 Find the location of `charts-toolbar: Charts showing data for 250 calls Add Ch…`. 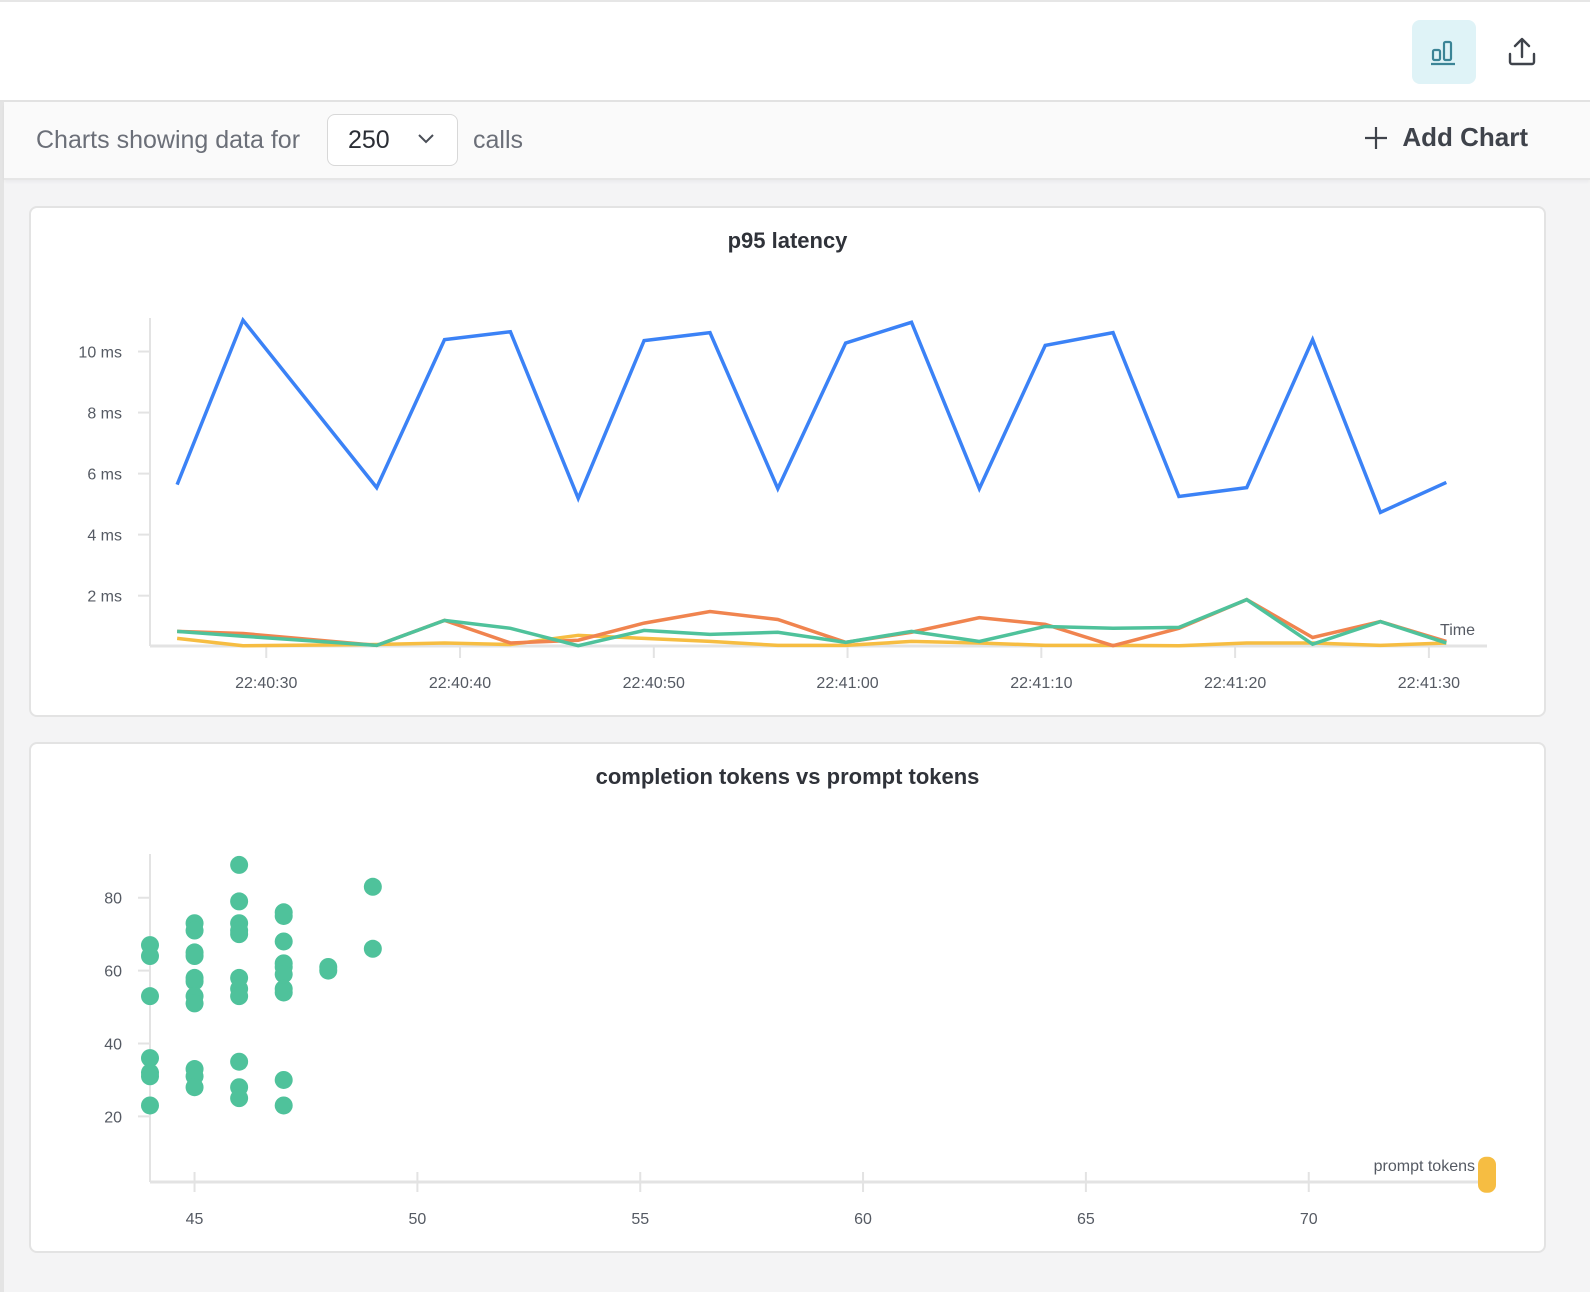

charts-toolbar: Charts showing data for 250 calls Add Ch… is located at coordinates (797, 141).